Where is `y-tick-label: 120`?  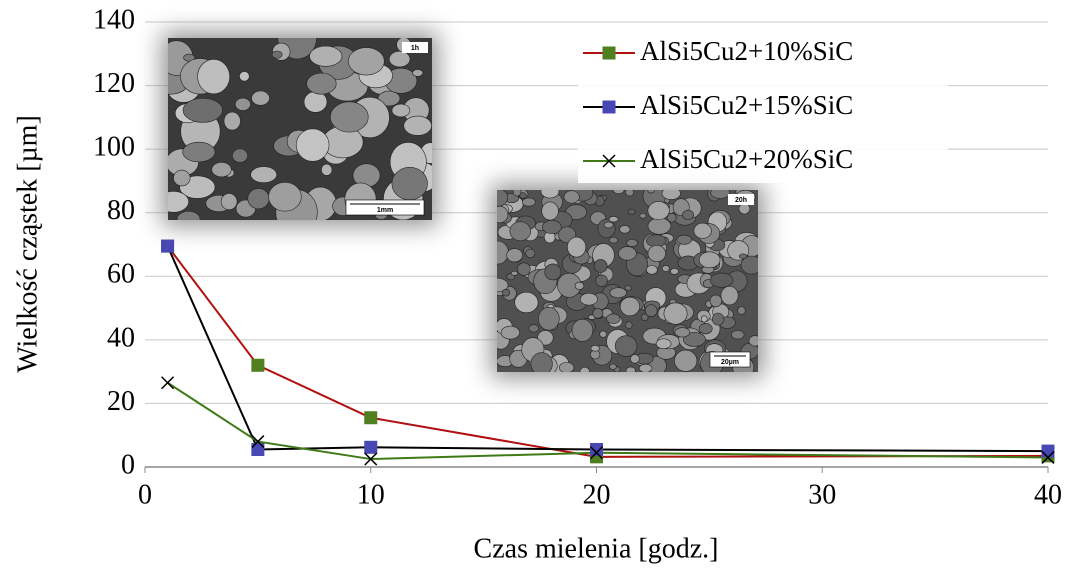 y-tick-label: 120 is located at coordinates (114, 83).